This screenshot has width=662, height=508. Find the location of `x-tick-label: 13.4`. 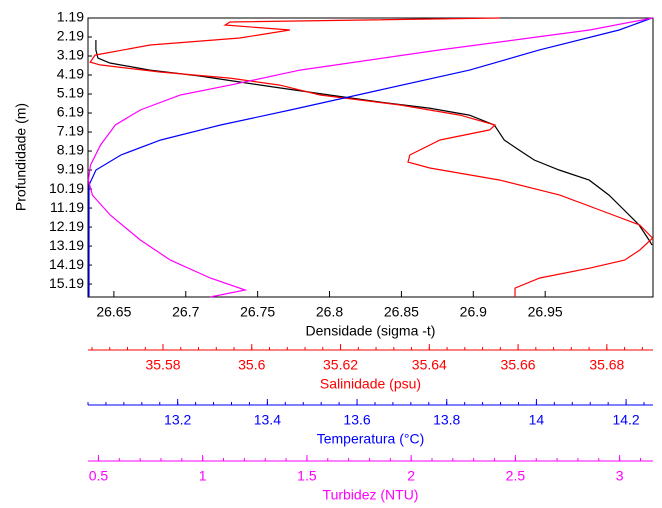

x-tick-label: 13.4 is located at coordinates (267, 420).